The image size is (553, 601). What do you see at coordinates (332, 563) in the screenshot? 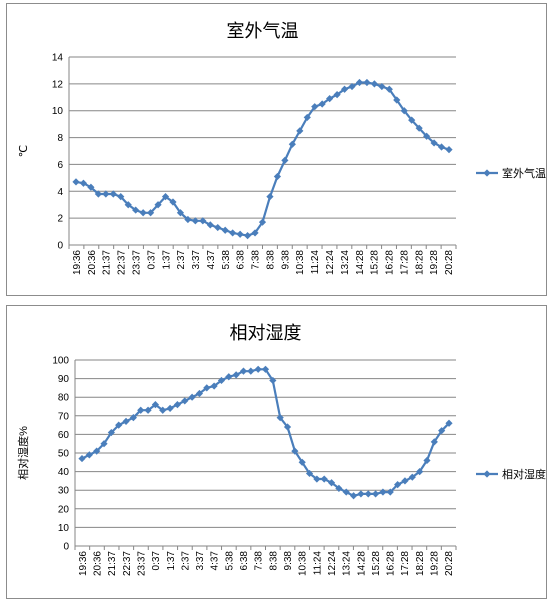
I see `x-tick-label: 12:24` at bounding box center [332, 563].